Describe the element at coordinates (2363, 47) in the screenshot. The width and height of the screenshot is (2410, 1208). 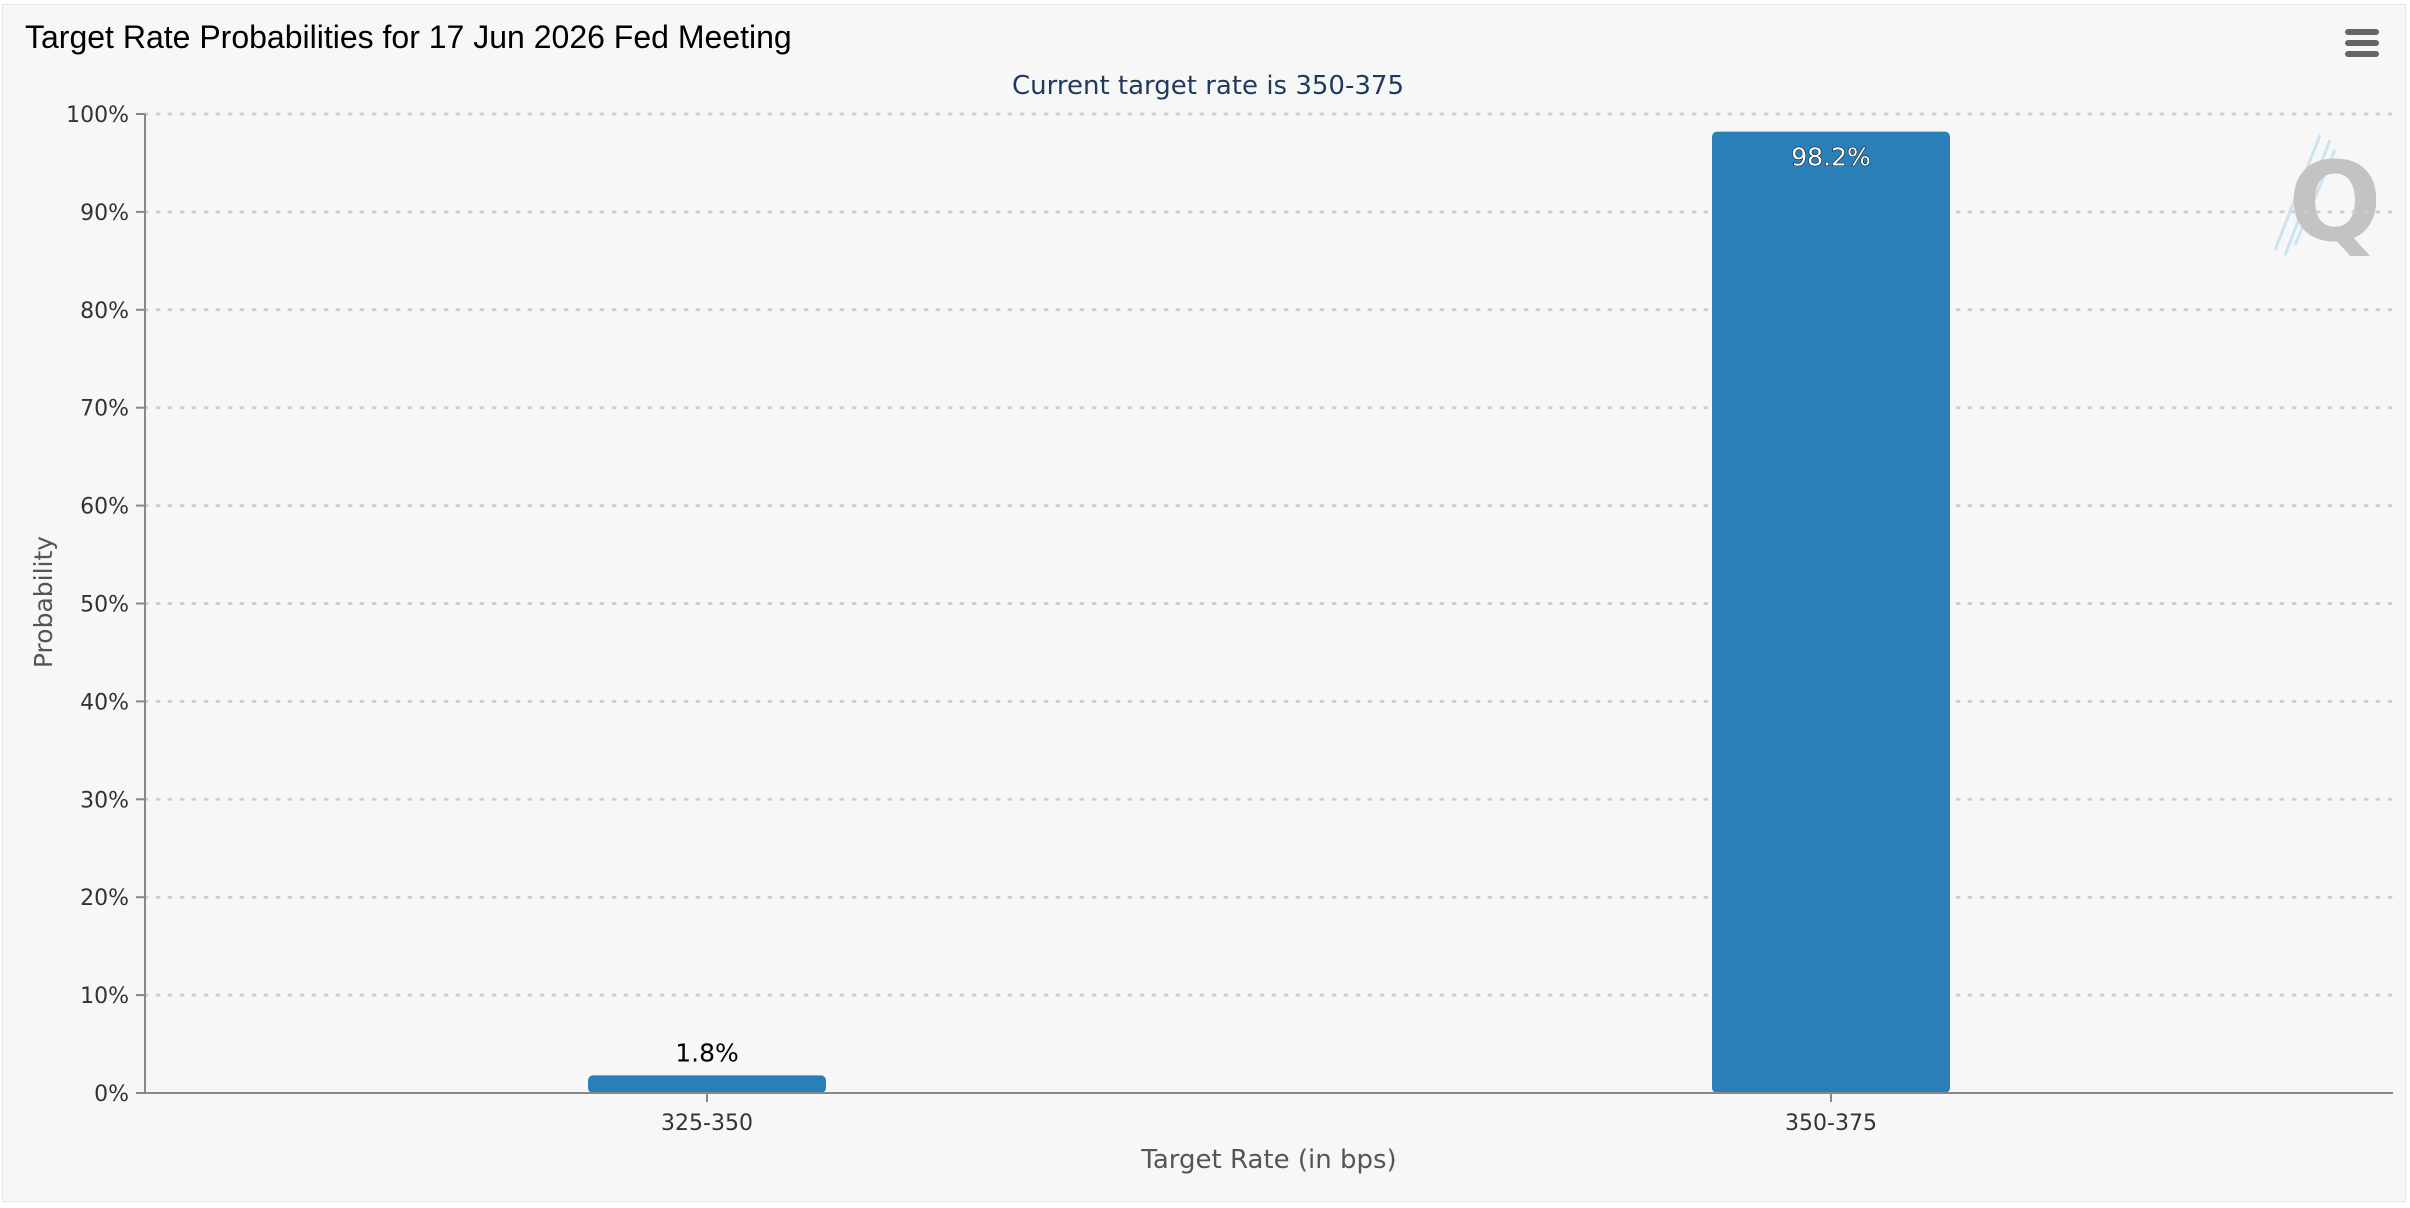
I see `hamburger-menu-icon` at that location.